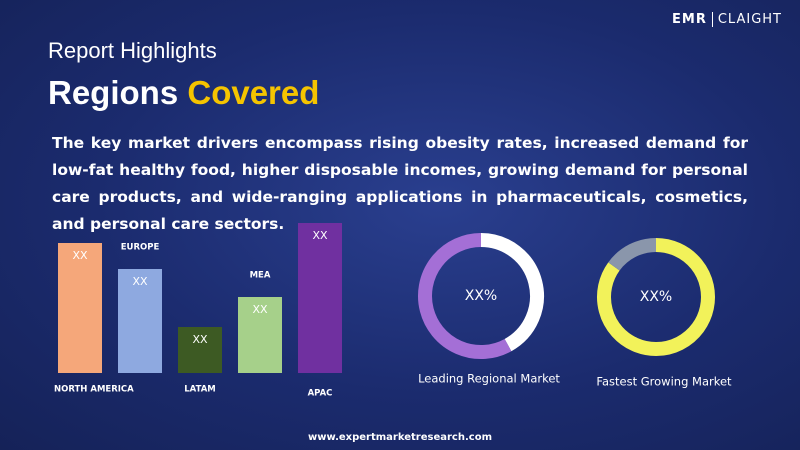 This screenshot has height=450, width=800. Describe the element at coordinates (113, 92) in the screenshot. I see `title-start: Regions` at that location.